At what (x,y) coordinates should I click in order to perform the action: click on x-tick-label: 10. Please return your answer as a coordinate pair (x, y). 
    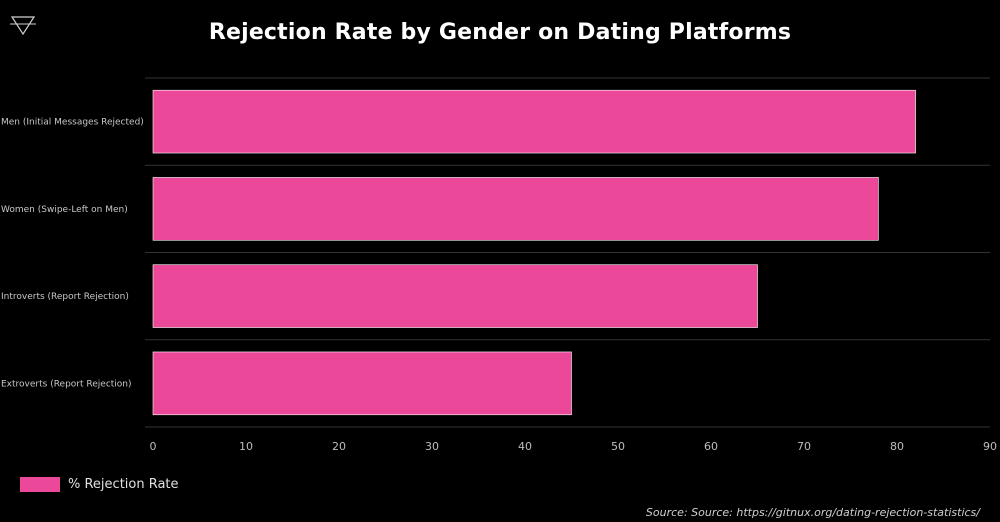
    Looking at the image, I should click on (246, 446).